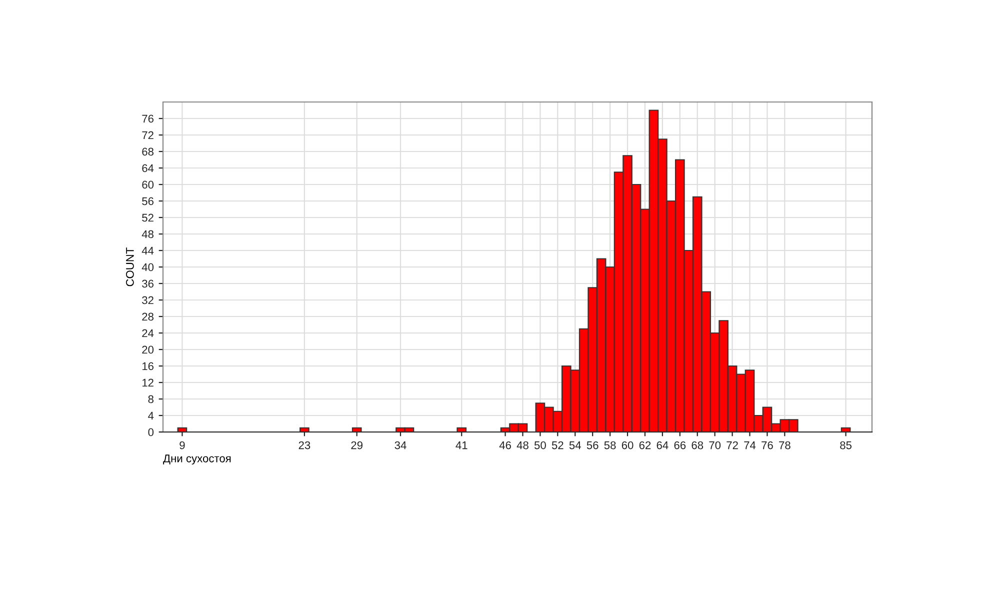 This screenshot has height=600, width=1000. What do you see at coordinates (148, 184) in the screenshot?
I see `y-tick-label: 60` at bounding box center [148, 184].